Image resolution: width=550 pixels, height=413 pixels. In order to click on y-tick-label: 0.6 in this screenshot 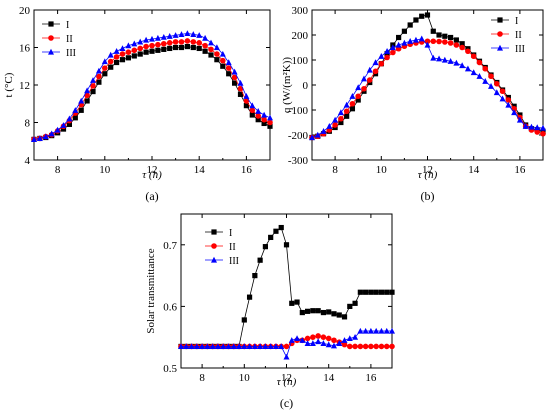, I will do `click(170, 307)`.